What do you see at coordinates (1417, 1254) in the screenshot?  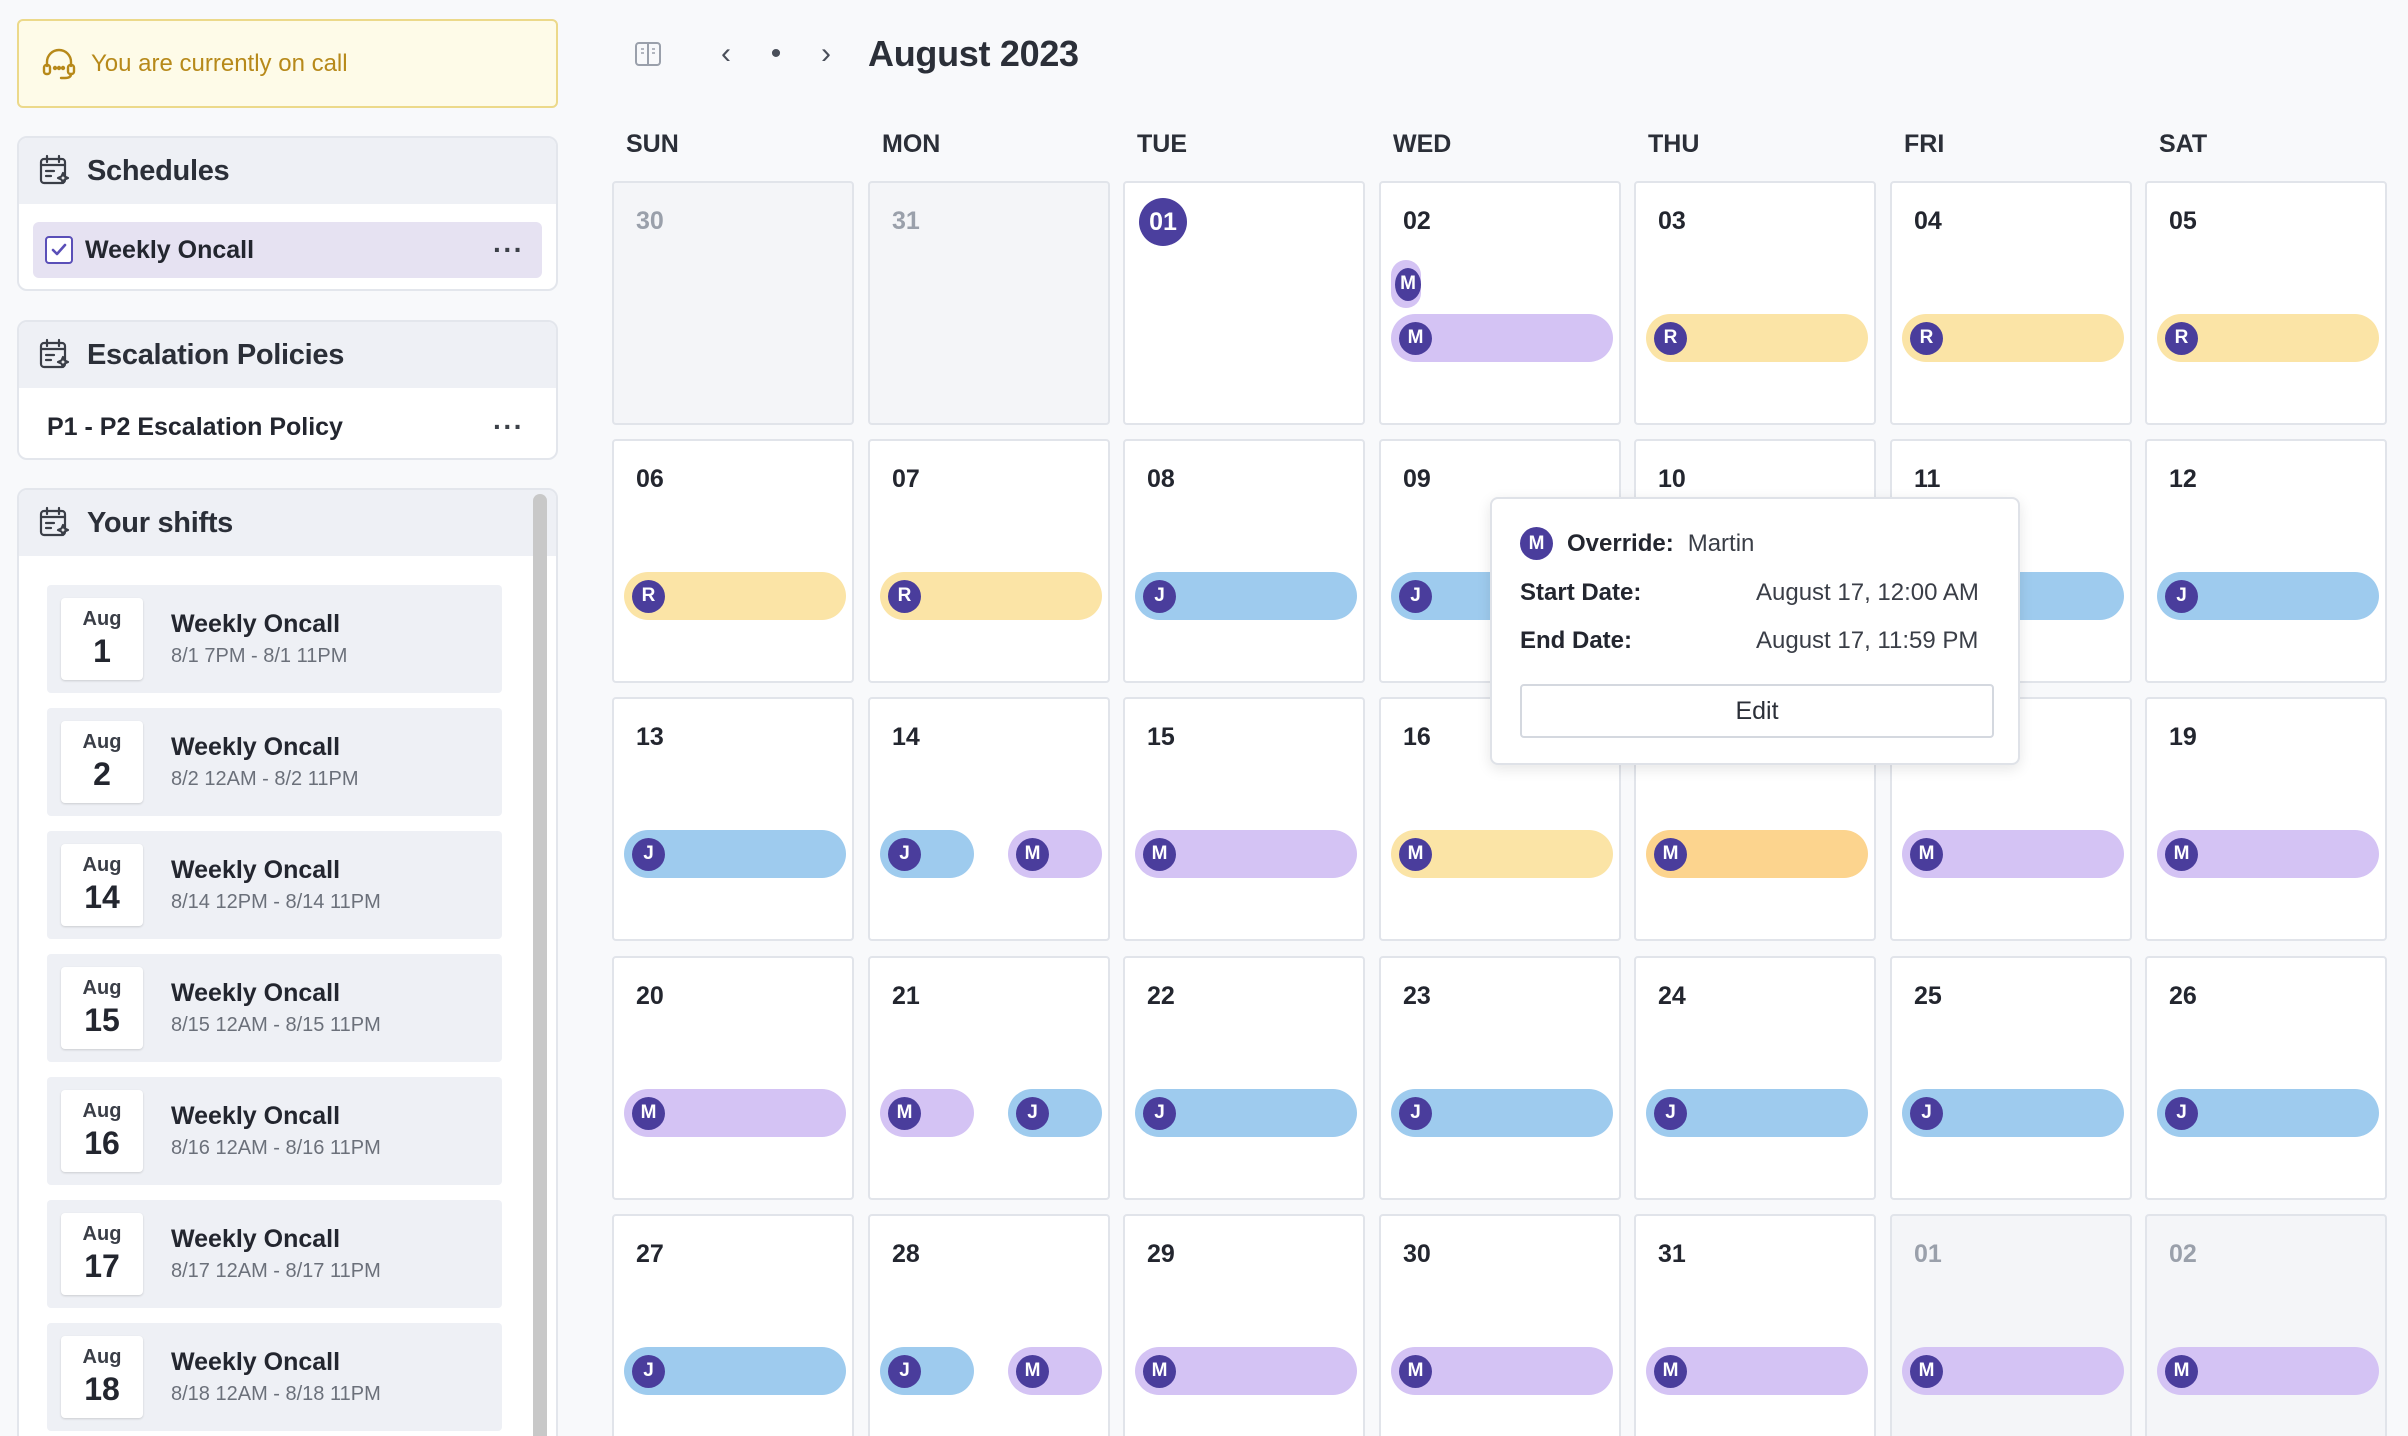 I see `day-number: 30` at bounding box center [1417, 1254].